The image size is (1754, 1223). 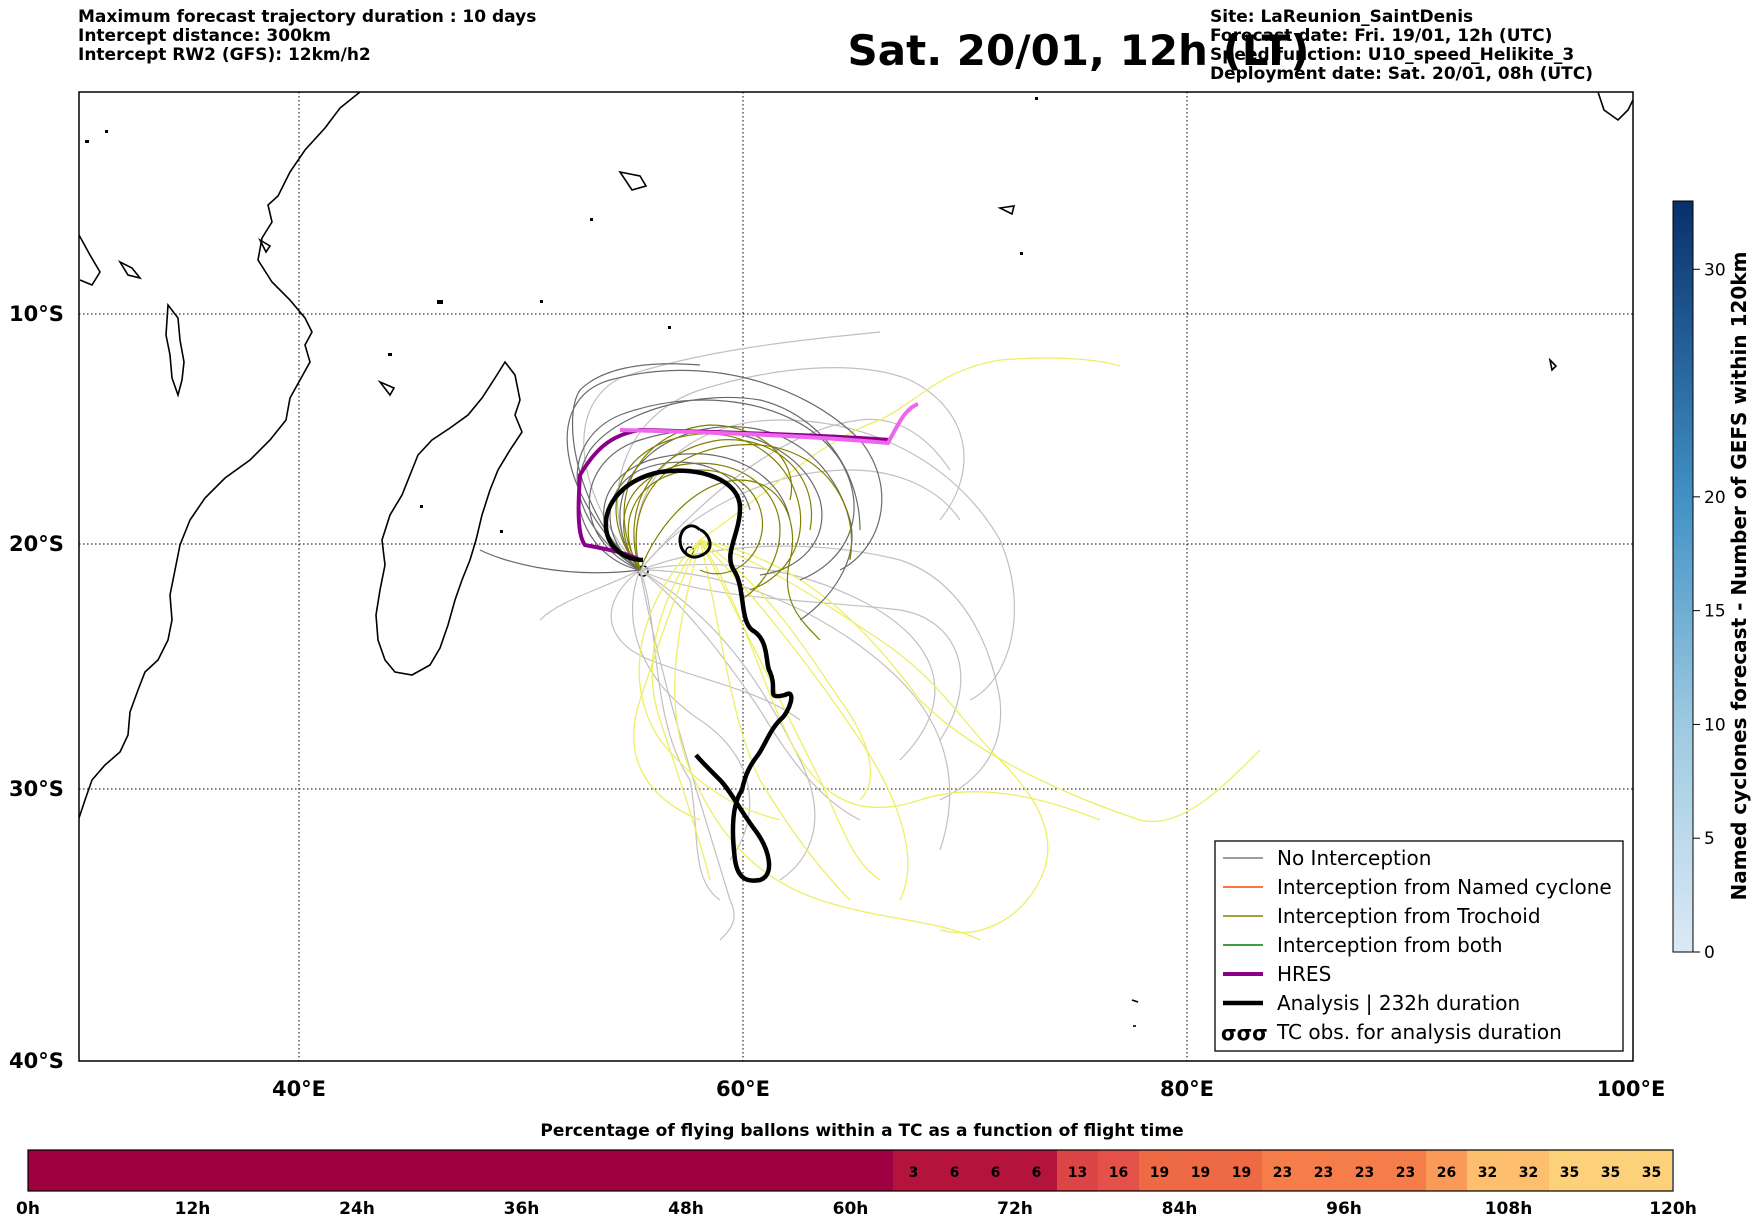 What do you see at coordinates (1244, 1033) in the screenshot?
I see `legend-tc-symbol: σσσ` at bounding box center [1244, 1033].